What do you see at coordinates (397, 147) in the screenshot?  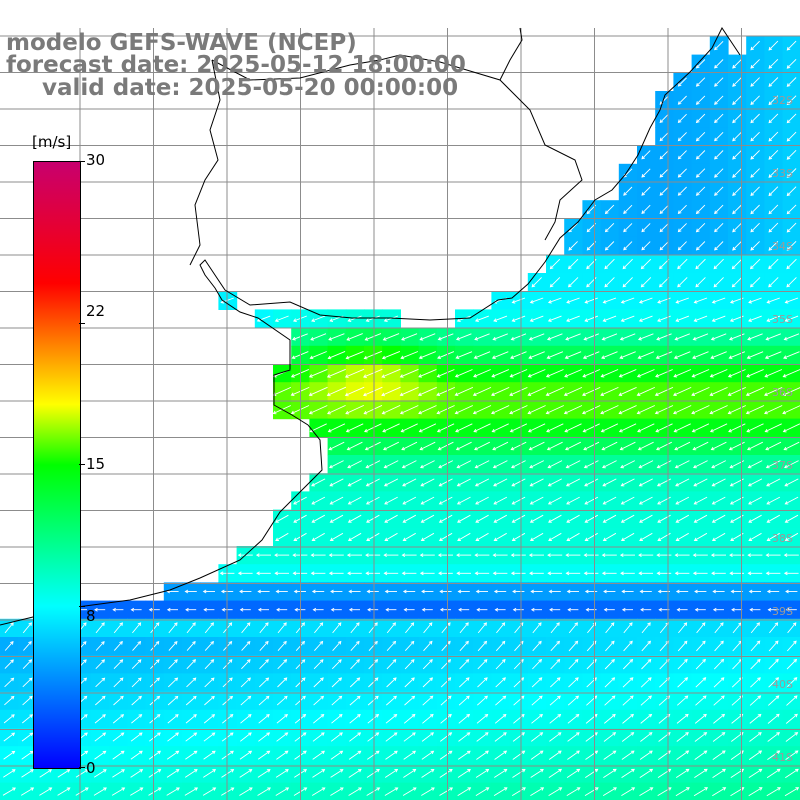 I see `border-line` at bounding box center [397, 147].